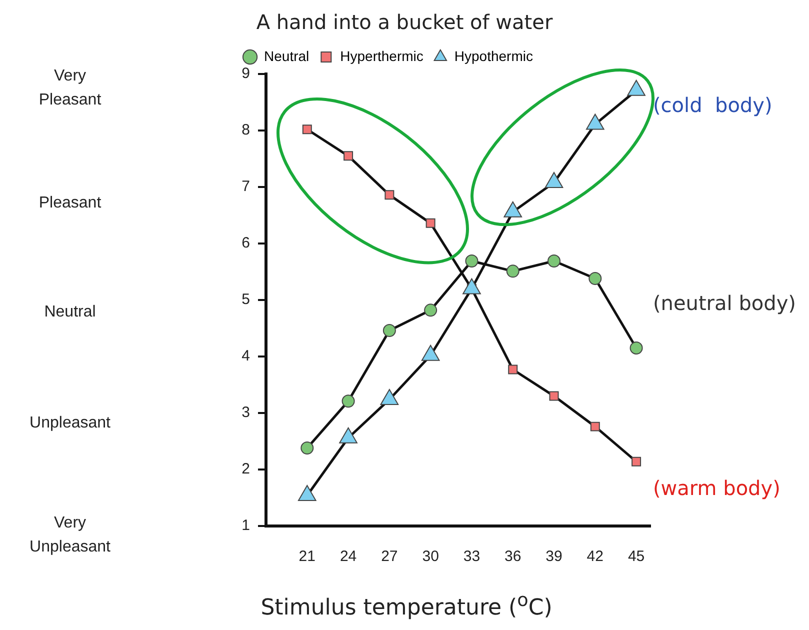  Describe the element at coordinates (246, 187) in the screenshot. I see `y-tick-label: 7` at that location.